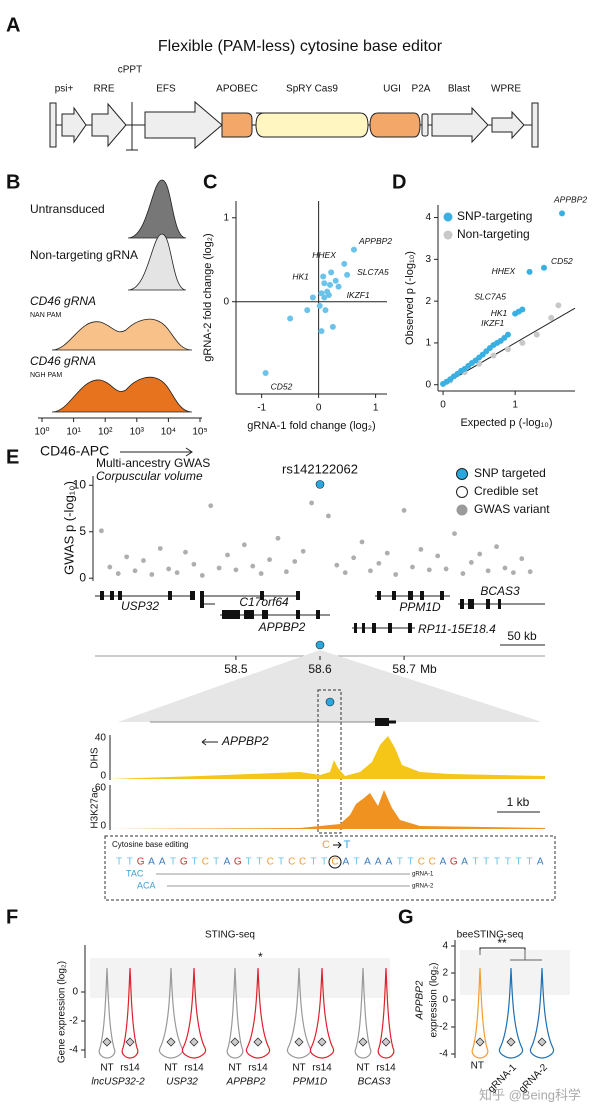  I want to click on element-label: WPRE, so click(506, 89).